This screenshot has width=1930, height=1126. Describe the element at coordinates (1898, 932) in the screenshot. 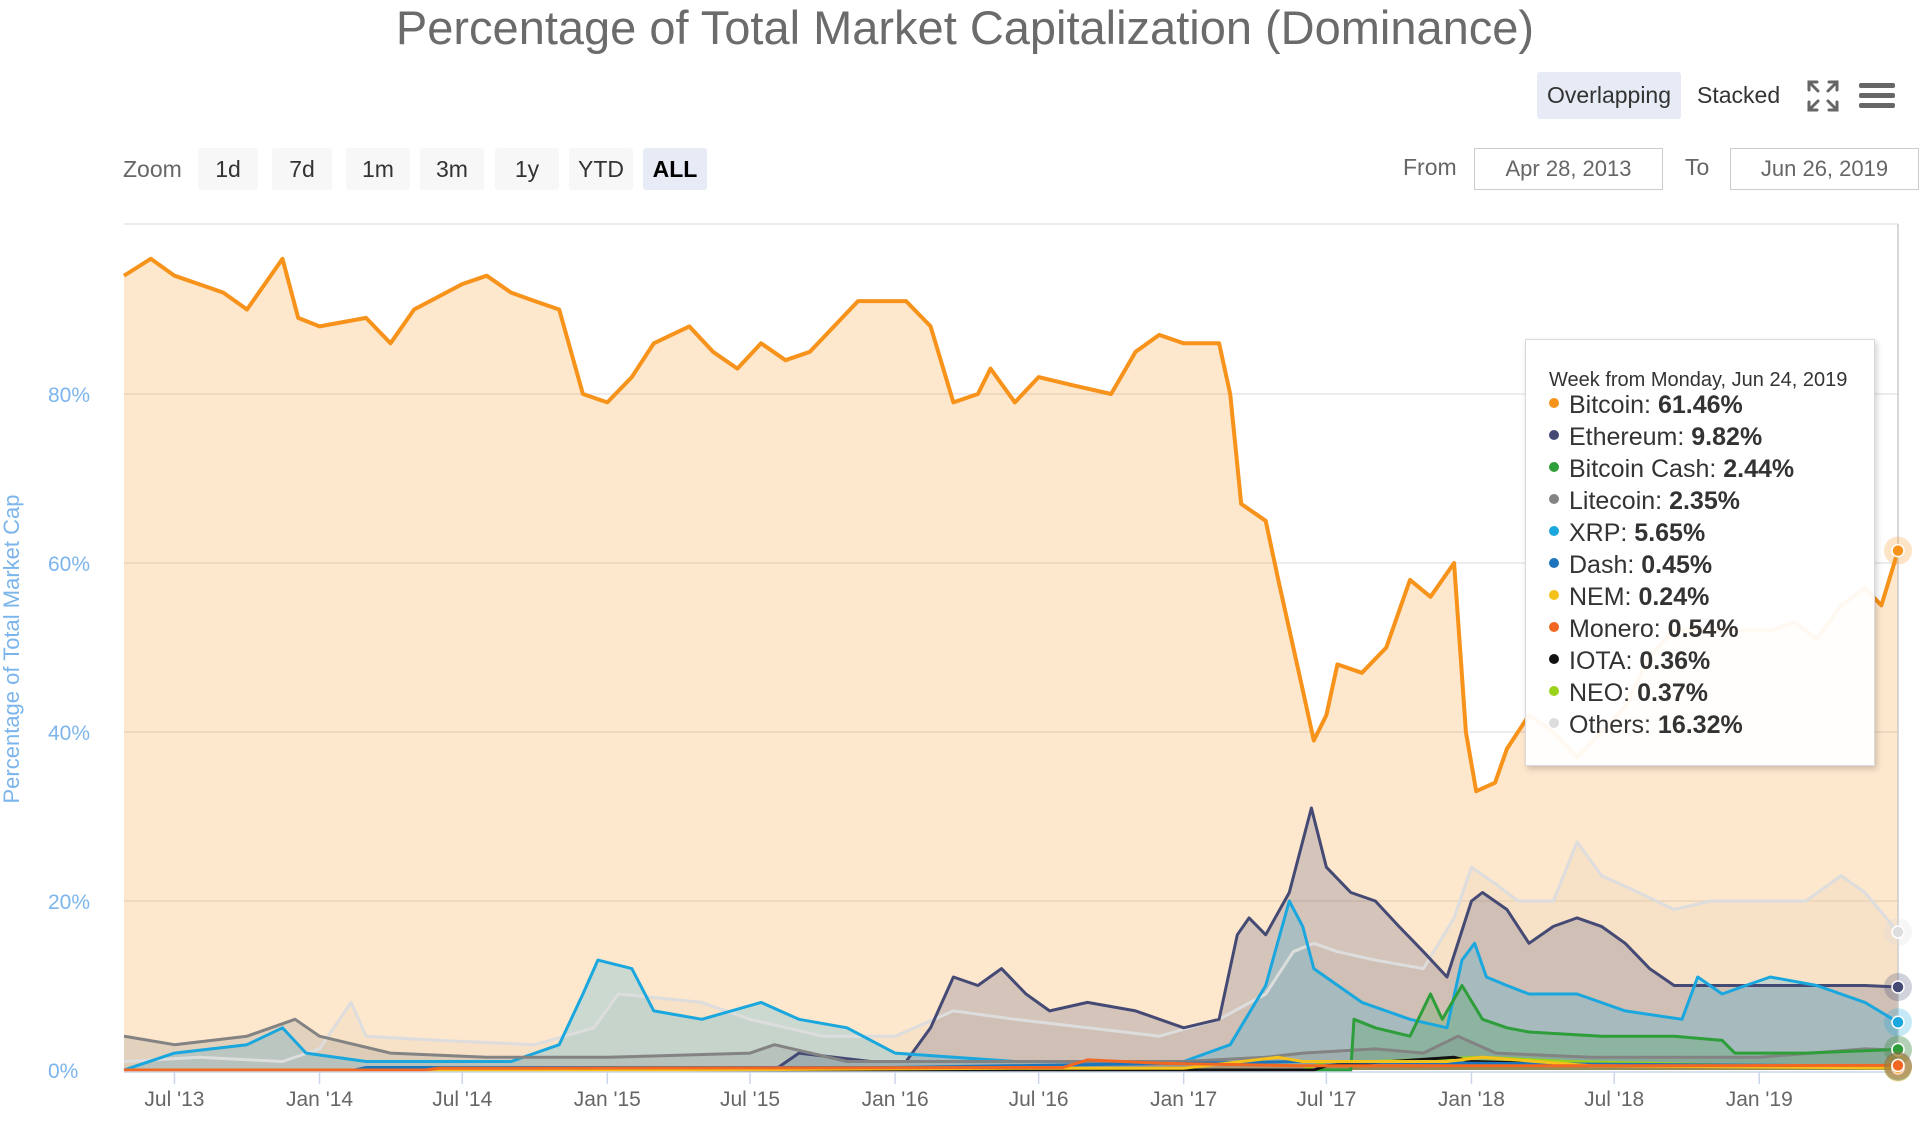

I see `others-marker` at that location.